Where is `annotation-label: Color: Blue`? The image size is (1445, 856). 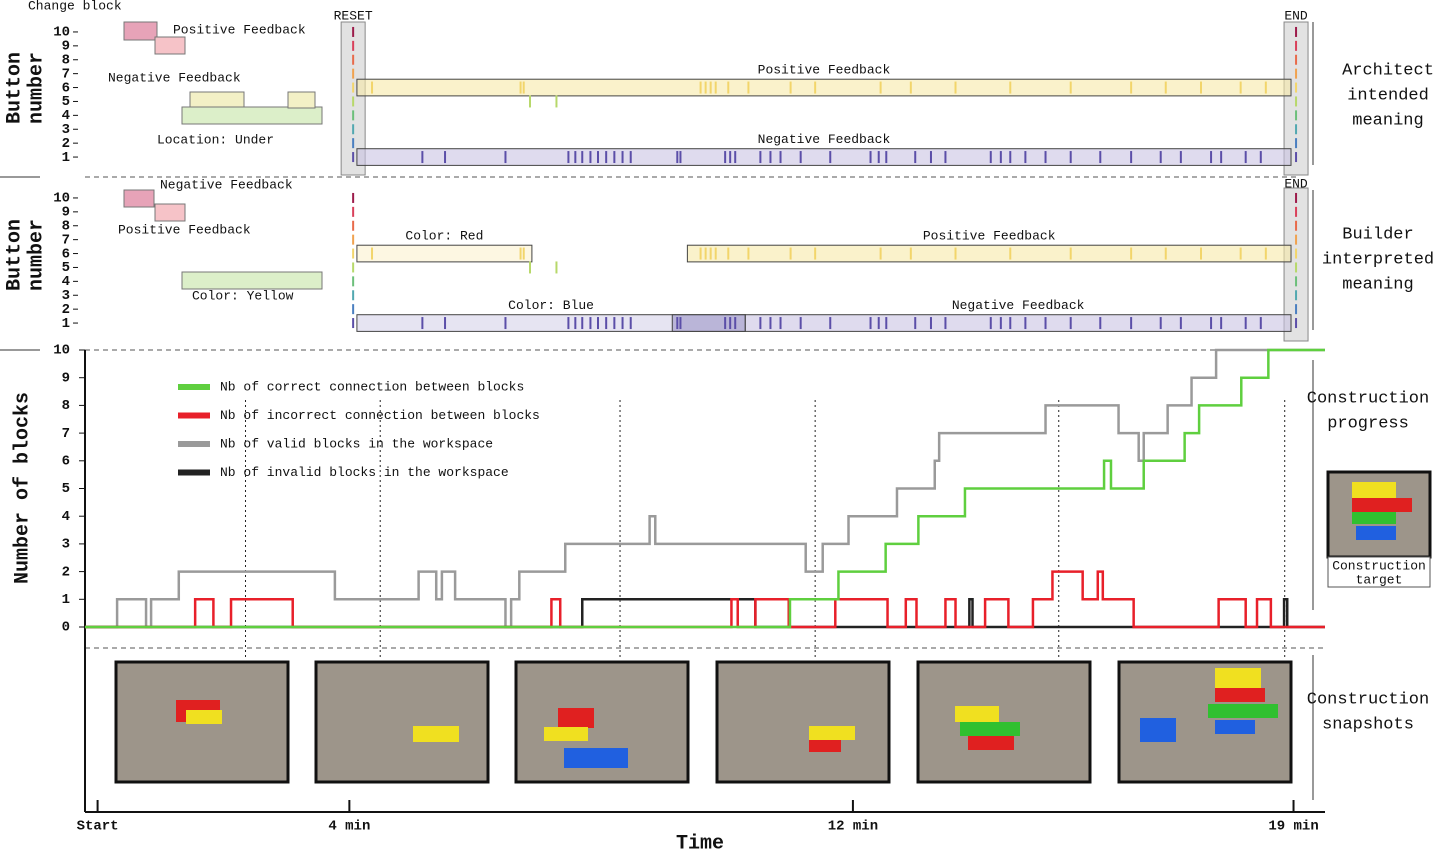 annotation-label: Color: Blue is located at coordinates (551, 305).